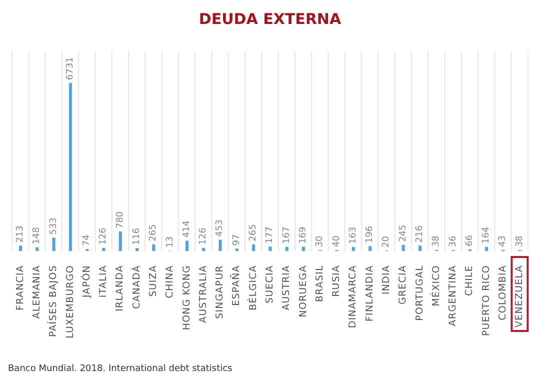 This screenshot has width=540, height=382. I want to click on x-tick-label: VENEZUELA, so click(520, 296).